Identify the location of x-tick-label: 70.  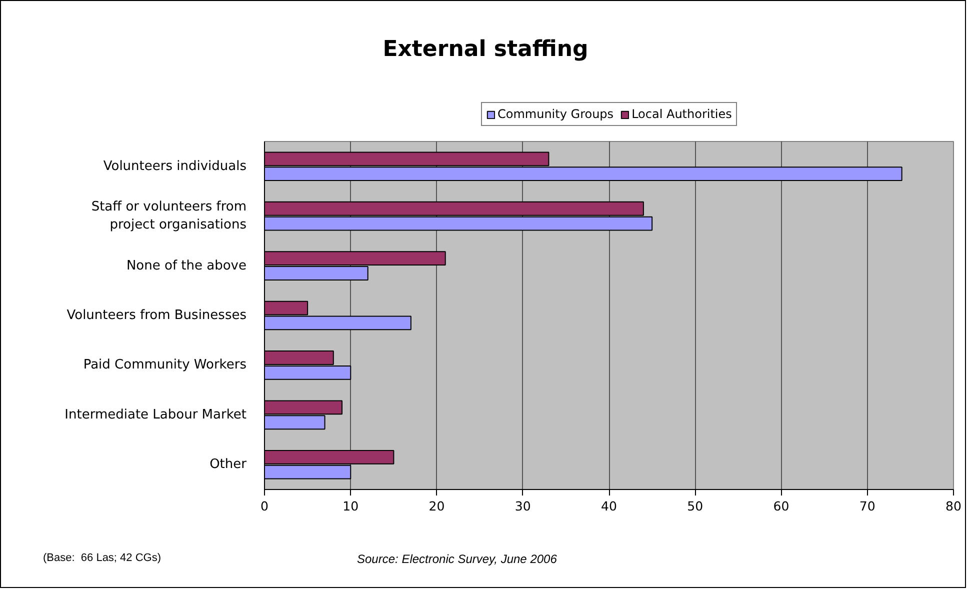
(867, 506).